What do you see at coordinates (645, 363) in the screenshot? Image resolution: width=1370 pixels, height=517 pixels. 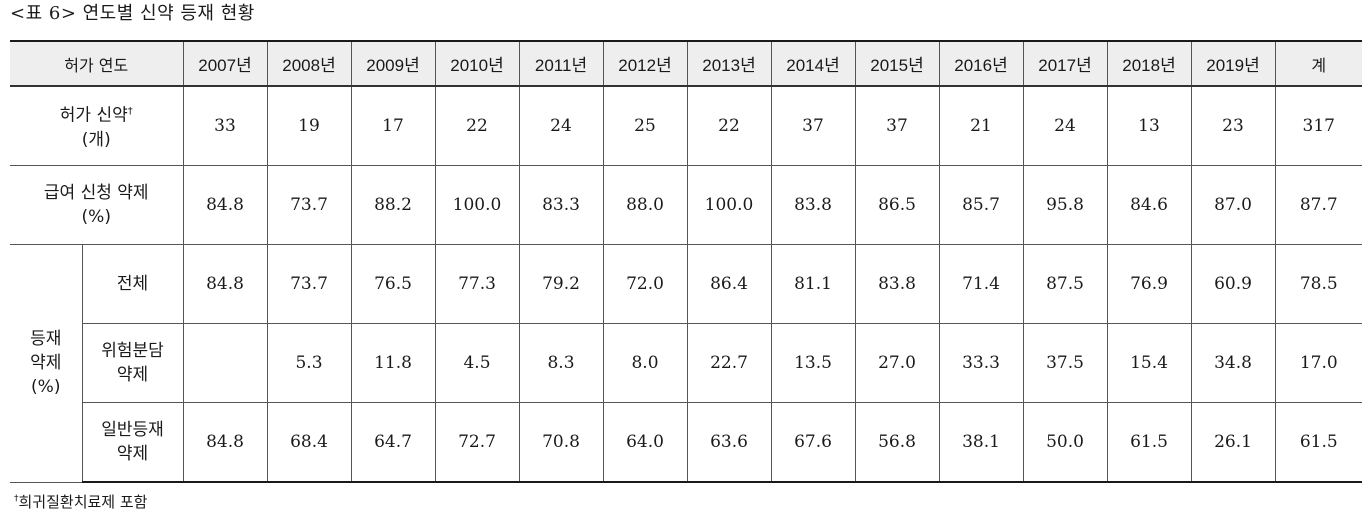 I see `table-cell: 8.0` at bounding box center [645, 363].